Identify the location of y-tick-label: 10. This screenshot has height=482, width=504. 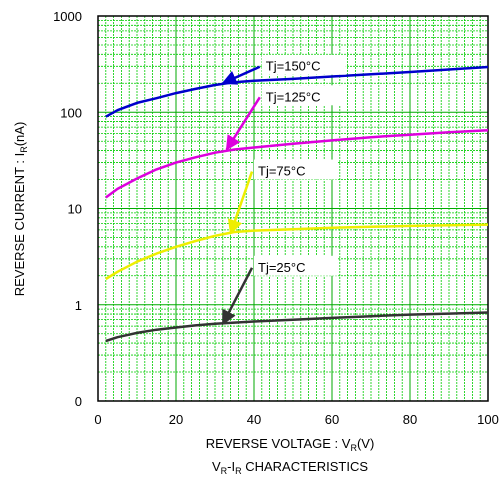
(75, 209).